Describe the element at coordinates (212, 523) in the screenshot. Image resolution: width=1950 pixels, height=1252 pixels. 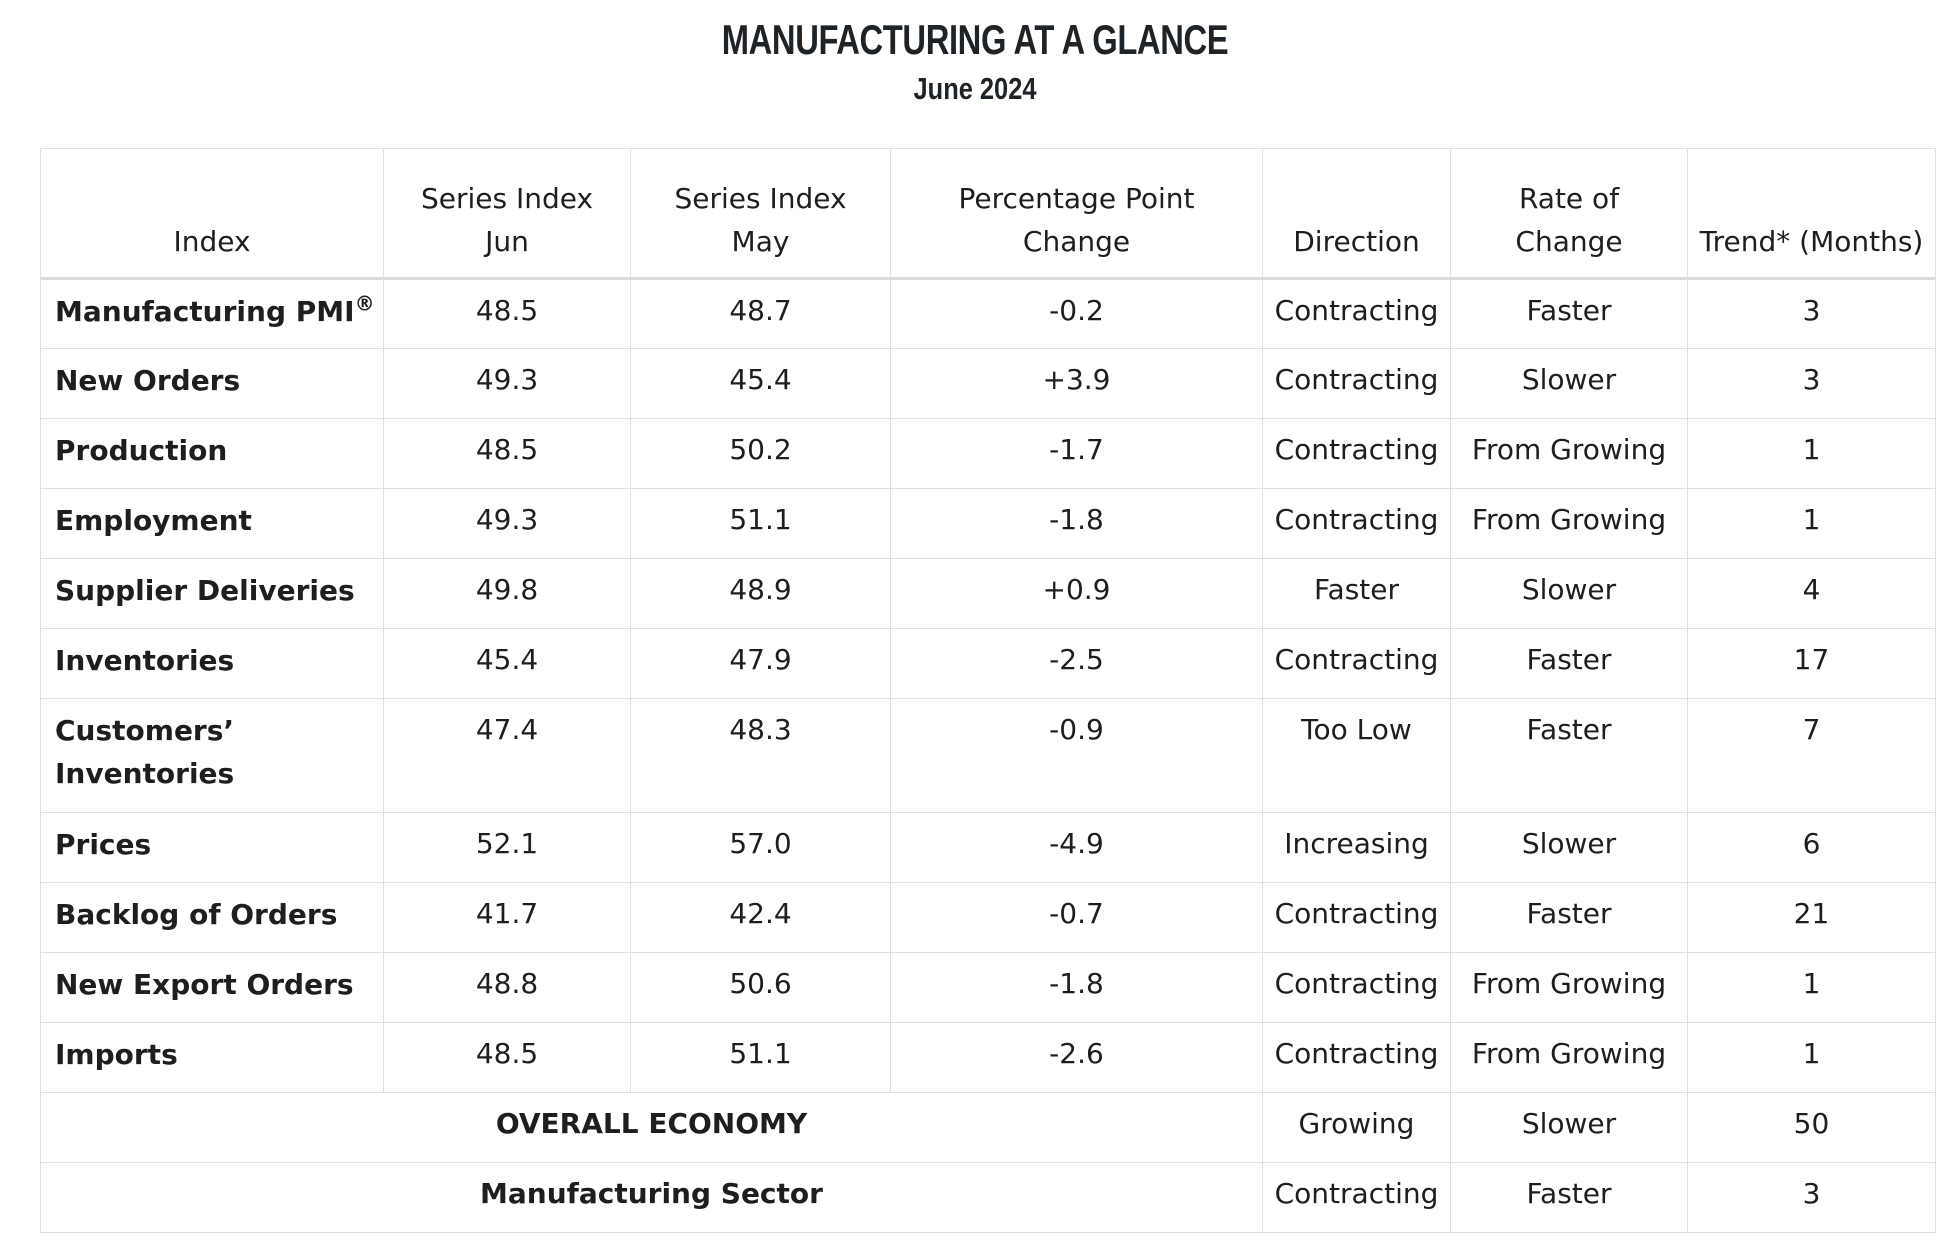
I see `row-name: Employment` at that location.